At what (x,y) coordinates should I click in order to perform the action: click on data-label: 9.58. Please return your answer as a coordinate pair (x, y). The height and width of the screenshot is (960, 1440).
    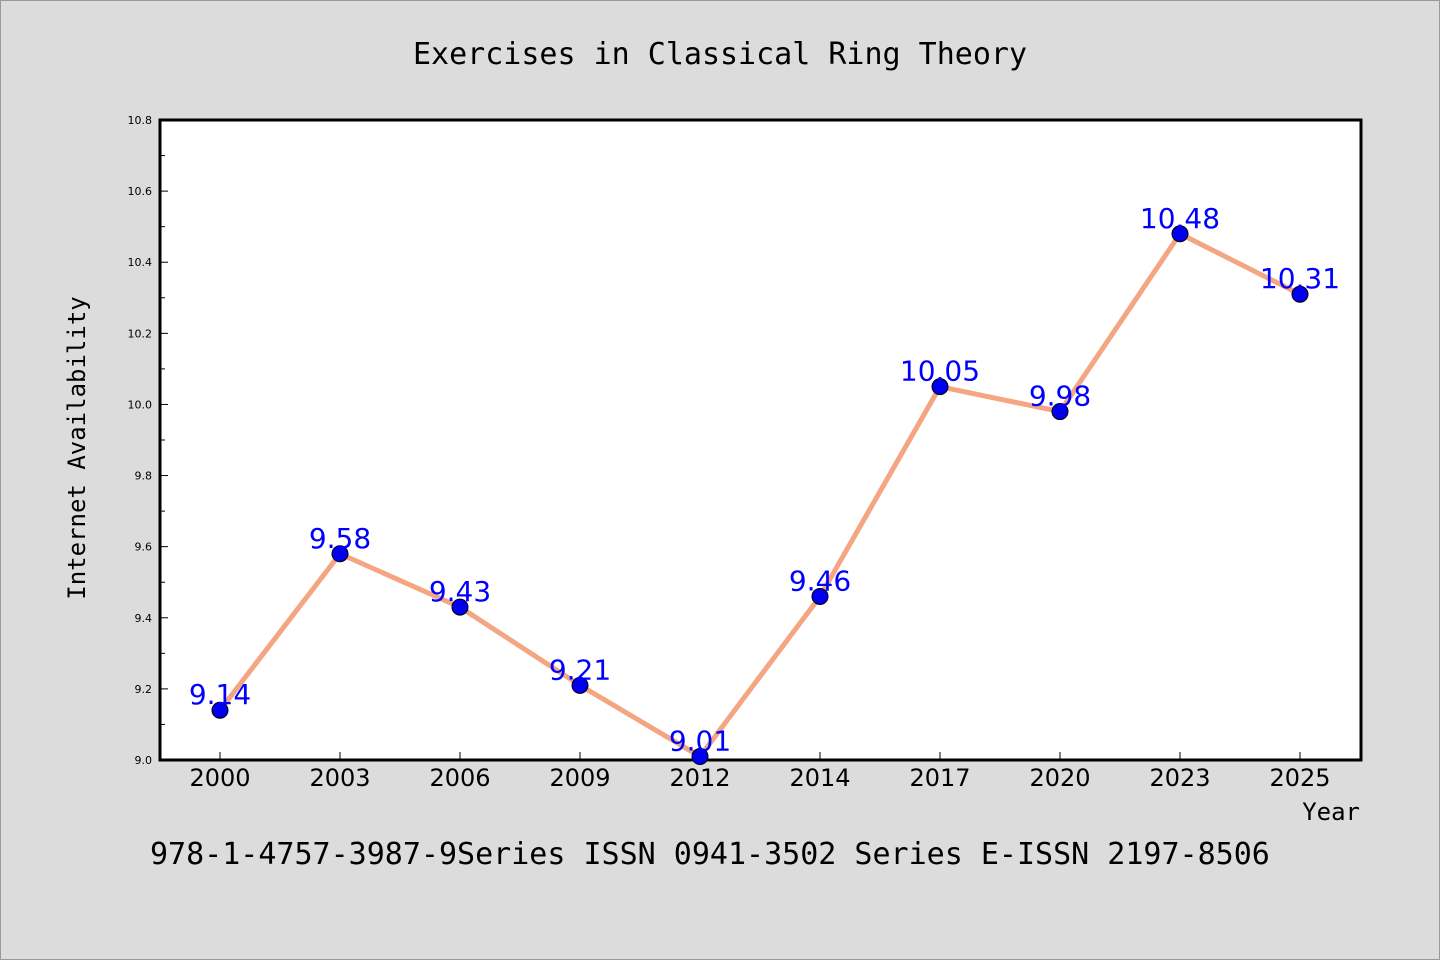
    Looking at the image, I should click on (340, 538).